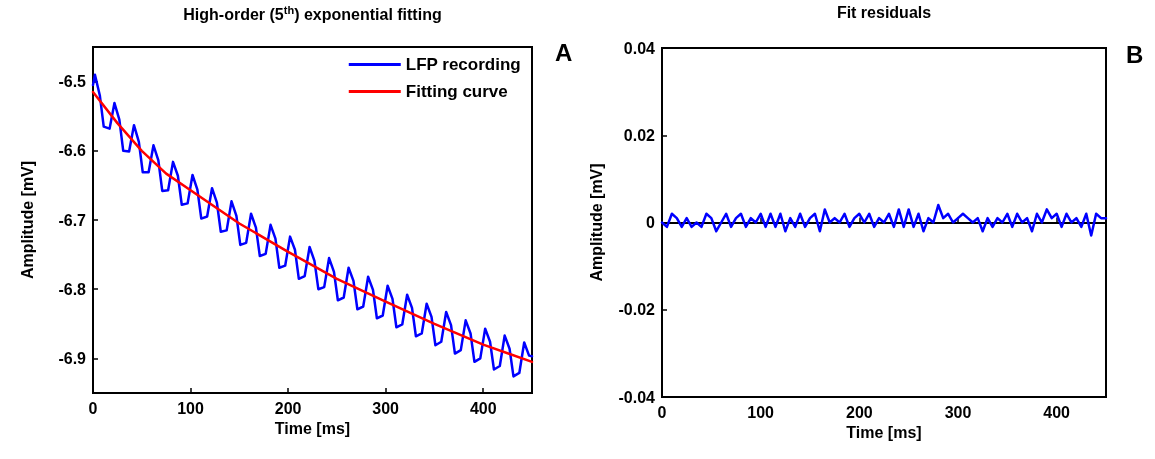  What do you see at coordinates (72, 151) in the screenshot?
I see `y-tick-label: -6.6` at bounding box center [72, 151].